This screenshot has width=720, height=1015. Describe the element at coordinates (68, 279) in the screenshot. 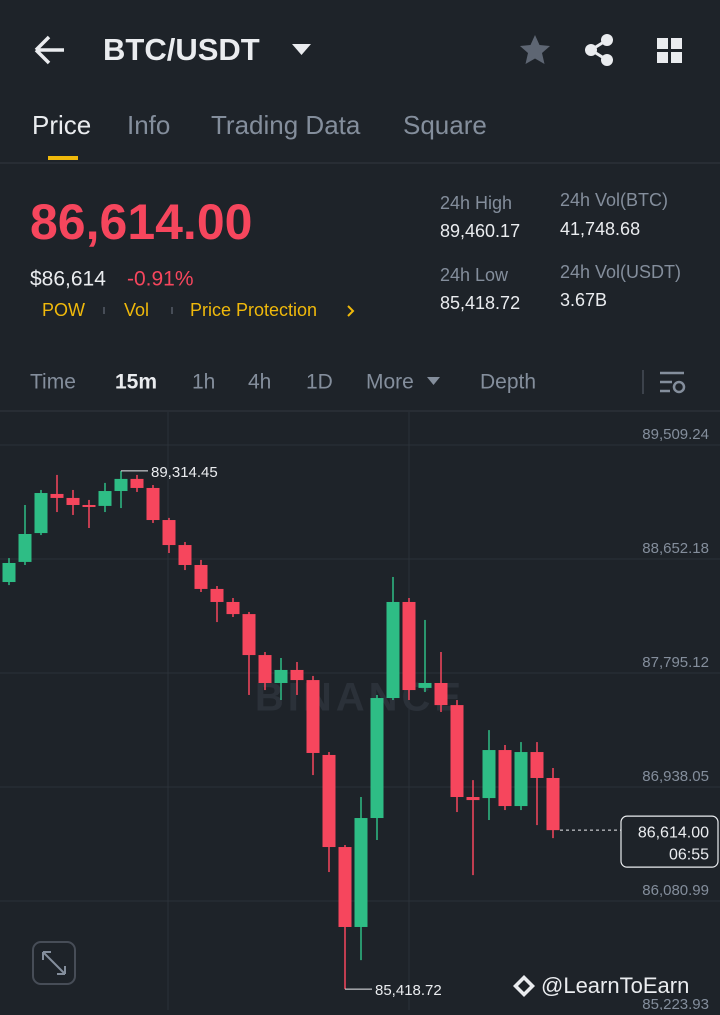

I see `fiat-price: $86,614` at that location.